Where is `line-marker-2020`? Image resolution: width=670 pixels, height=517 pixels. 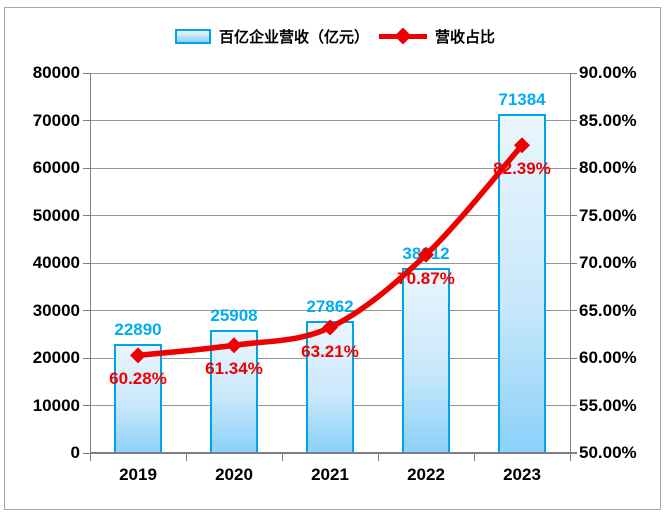 line-marker-2020 is located at coordinates (234, 345).